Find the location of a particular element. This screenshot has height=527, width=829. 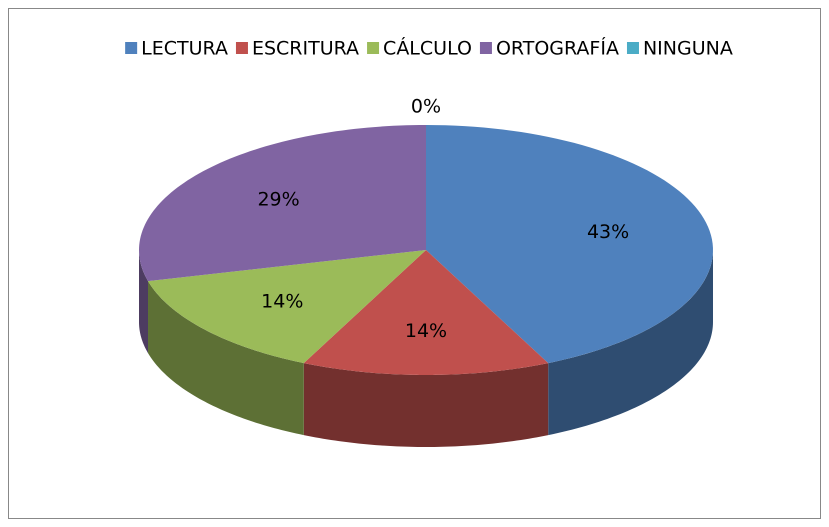

legend-label: NINGUNA is located at coordinates (688, 49).